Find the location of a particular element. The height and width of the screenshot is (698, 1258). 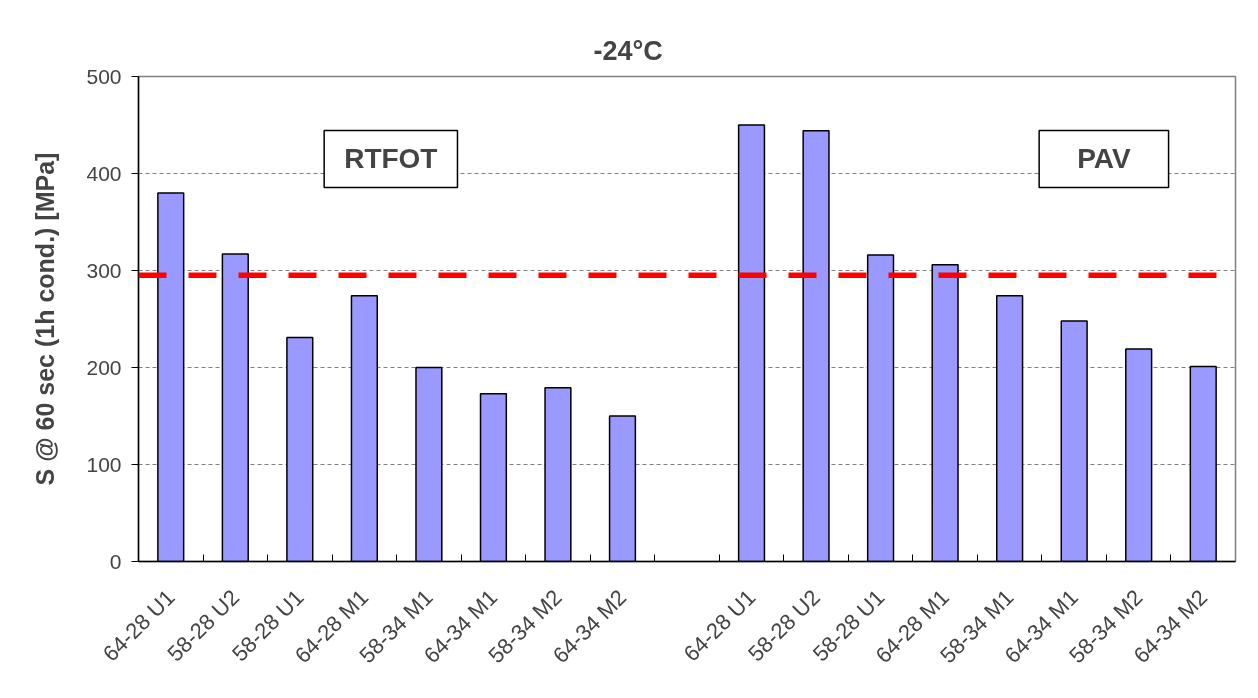

y-tick-label: 500 is located at coordinates (104, 76).